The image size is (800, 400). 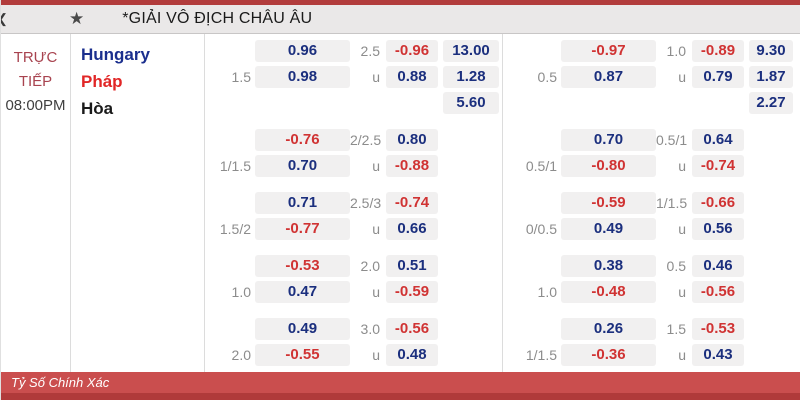 I want to click on odds-row: -0.59 1/1.5 -0.66, so click(x=656, y=203).